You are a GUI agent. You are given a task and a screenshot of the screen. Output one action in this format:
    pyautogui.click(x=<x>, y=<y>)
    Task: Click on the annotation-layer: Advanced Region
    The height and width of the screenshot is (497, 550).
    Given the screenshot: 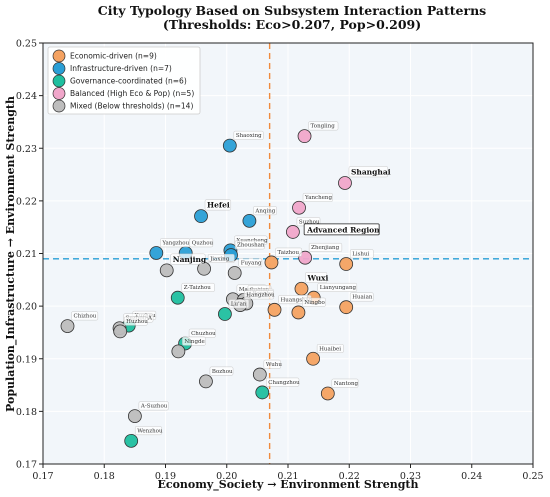 What is the action you would take?
    pyautogui.click(x=341, y=229)
    